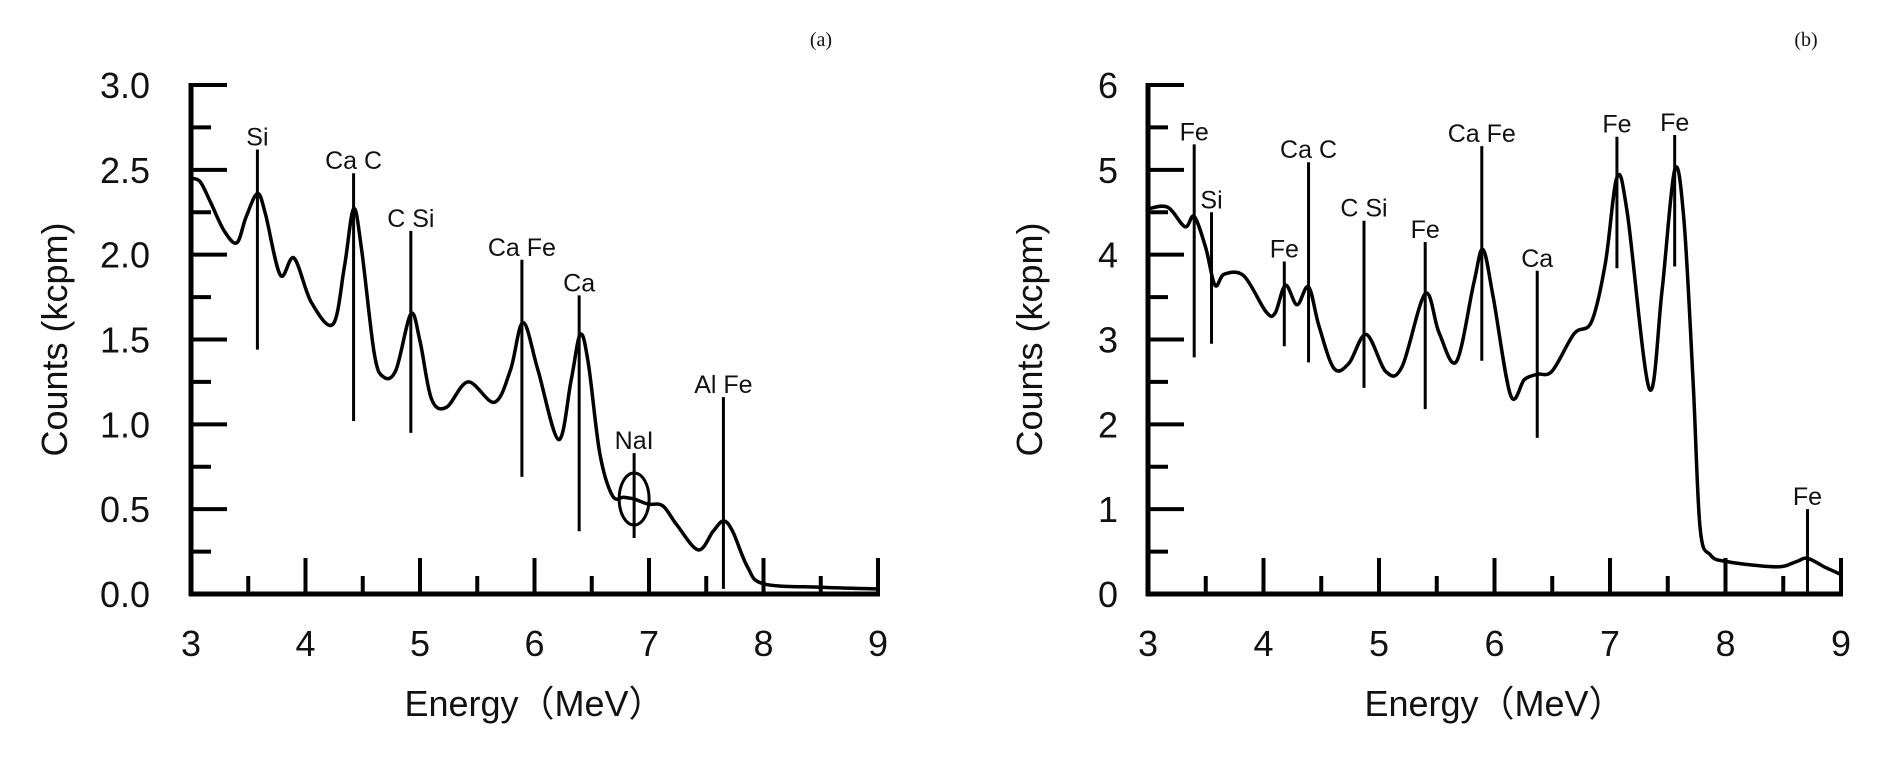 This screenshot has width=1902, height=760. What do you see at coordinates (723, 385) in the screenshot?
I see `peak-label: Al Fe` at bounding box center [723, 385].